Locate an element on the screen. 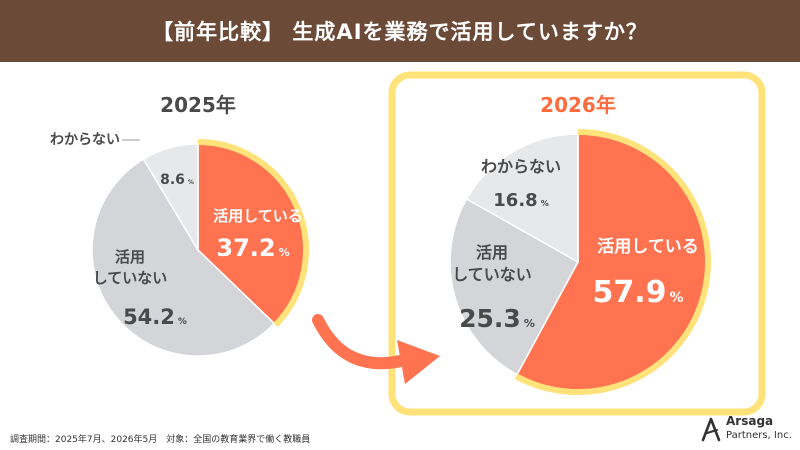 The width and height of the screenshot is (800, 450). brand-name: Arsaga is located at coordinates (750, 421).